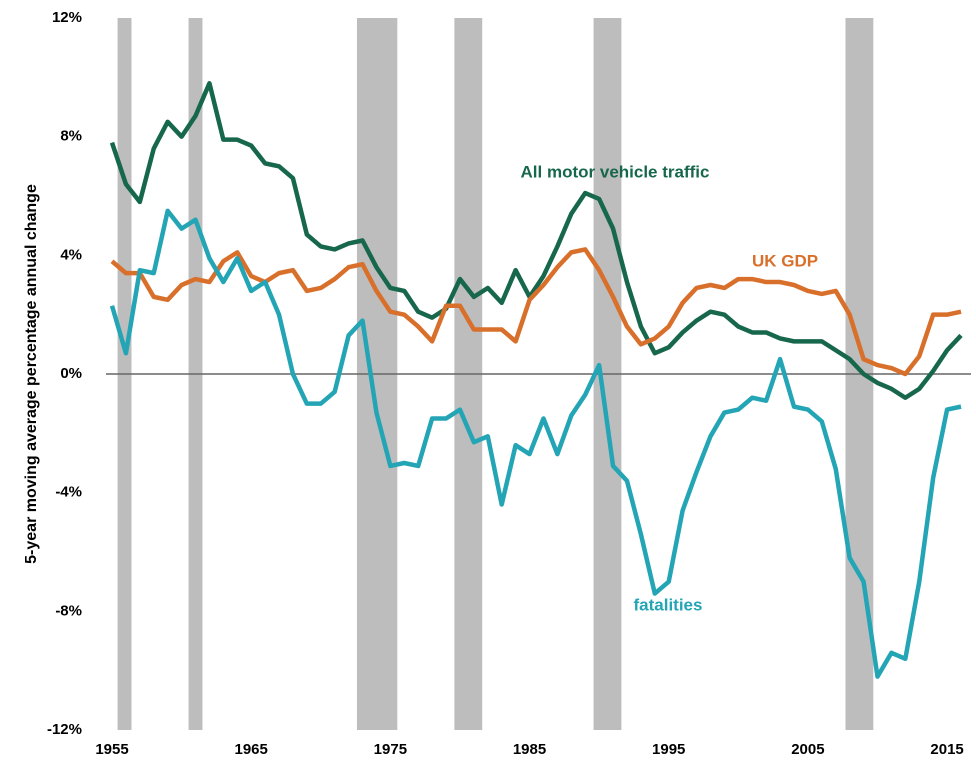 This screenshot has width=976, height=764. I want to click on y-tick-label: -4%, so click(68, 492).